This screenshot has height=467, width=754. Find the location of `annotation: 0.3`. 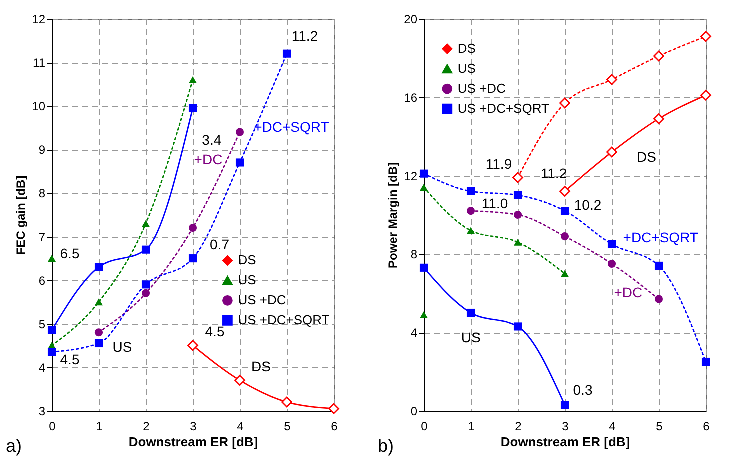

annotation: 0.3 is located at coordinates (583, 390).